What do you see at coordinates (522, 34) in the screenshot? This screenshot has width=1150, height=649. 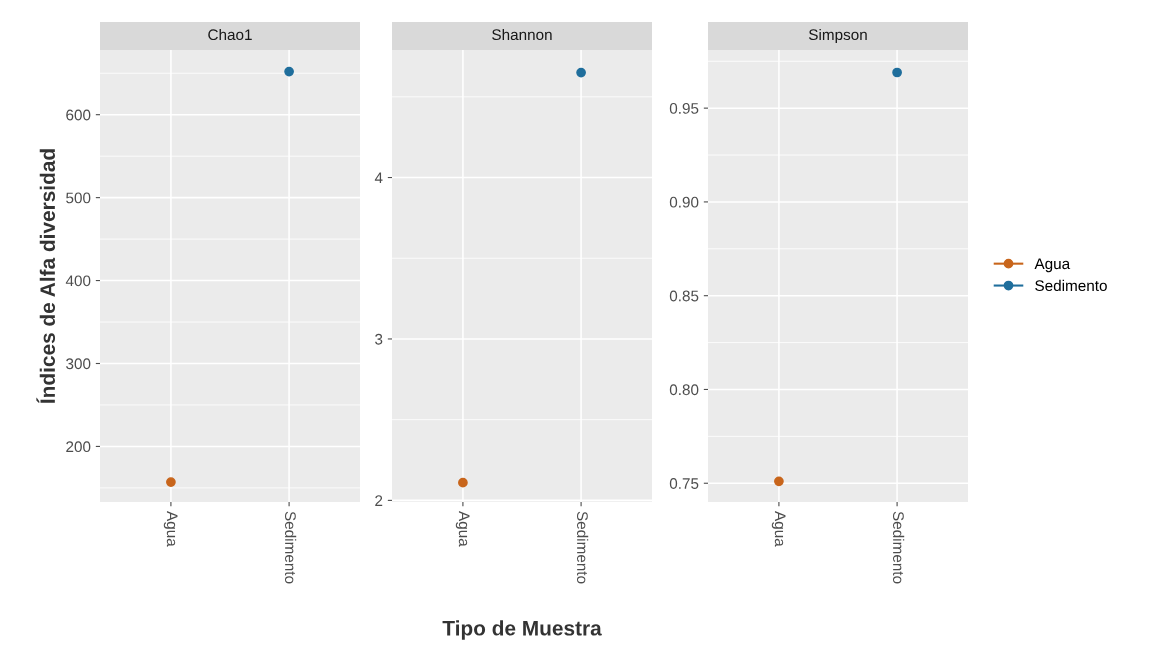 I see `chart-title: Shannon` at bounding box center [522, 34].